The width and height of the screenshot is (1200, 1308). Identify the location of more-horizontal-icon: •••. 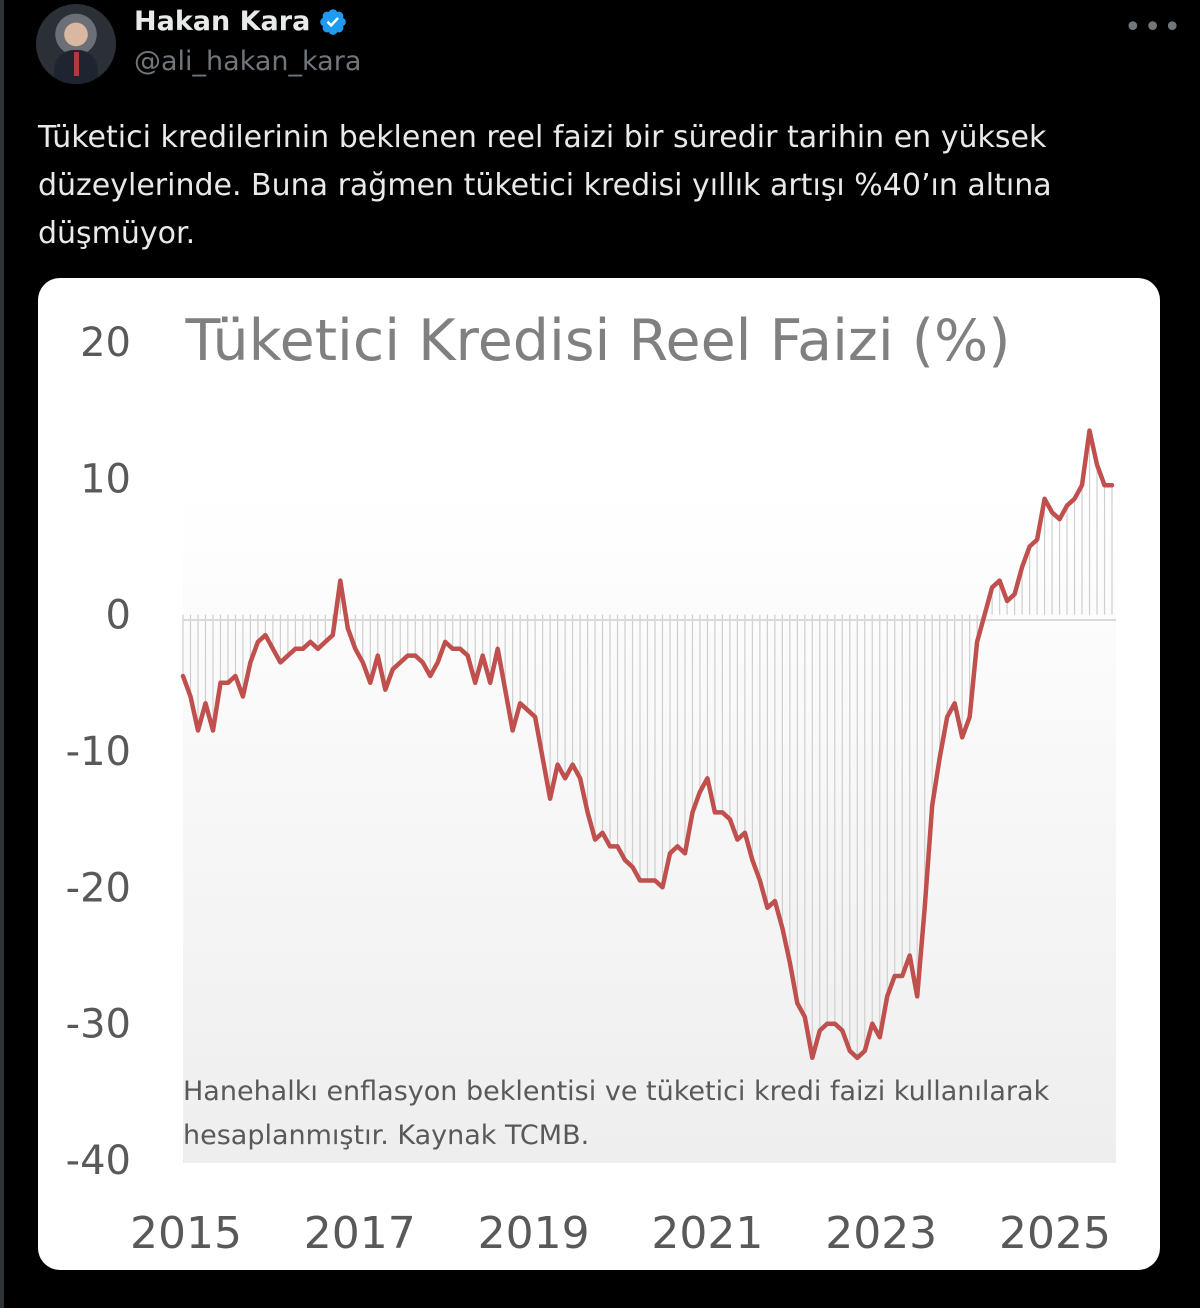
(1154, 27).